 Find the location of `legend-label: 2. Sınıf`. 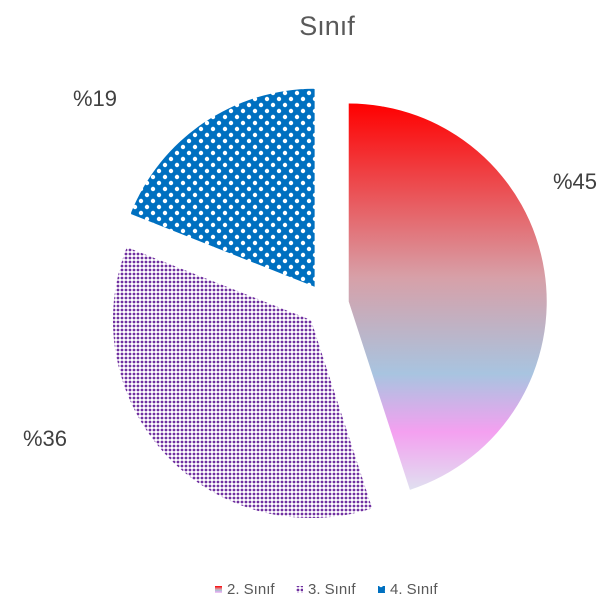

legend-label: 2. Sınıf is located at coordinates (251, 589).